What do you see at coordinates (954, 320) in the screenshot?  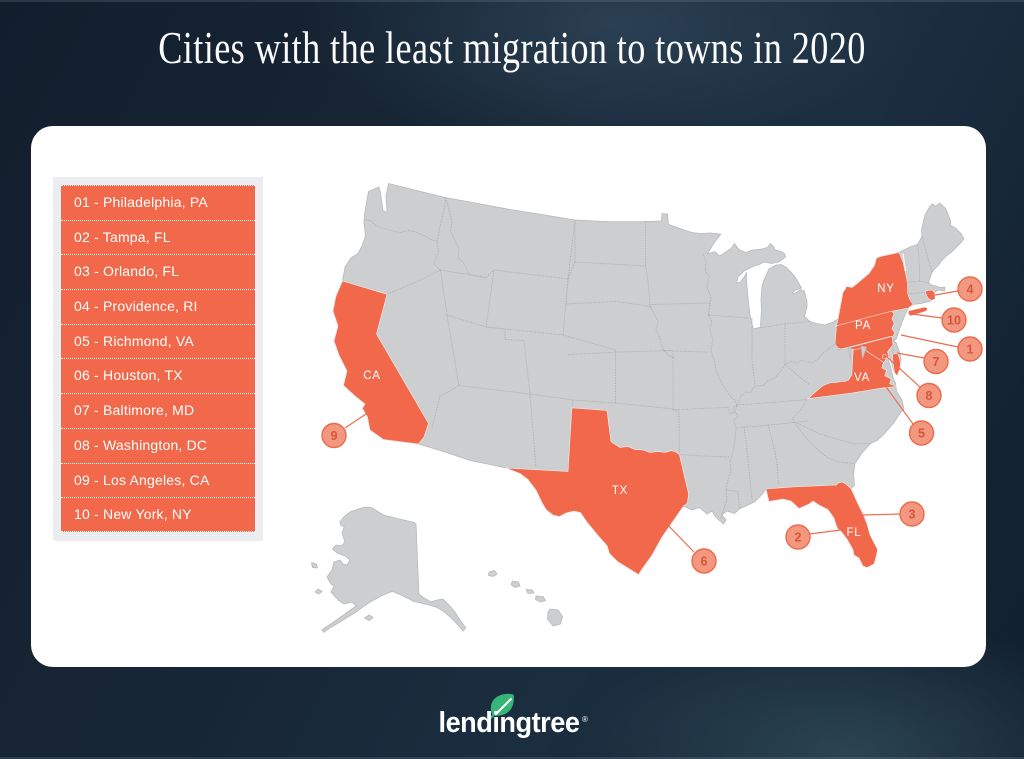 I see `svg-text: 10` at bounding box center [954, 320].